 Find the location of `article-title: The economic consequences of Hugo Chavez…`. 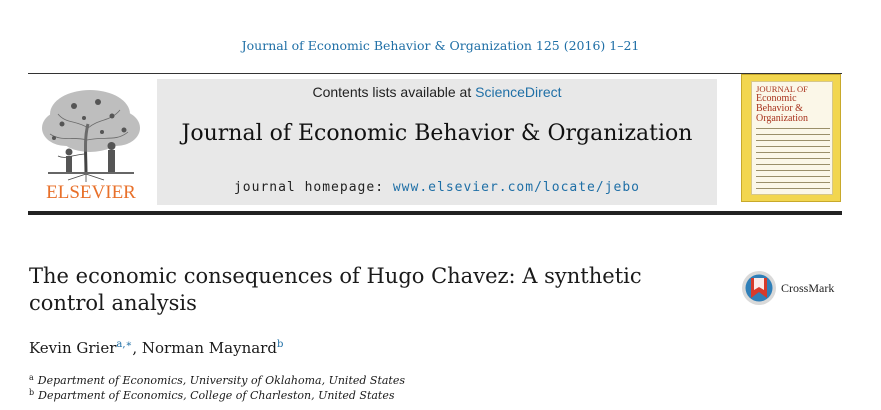

article-title: The economic consequences of Hugo Chavez… is located at coordinates (335, 289).